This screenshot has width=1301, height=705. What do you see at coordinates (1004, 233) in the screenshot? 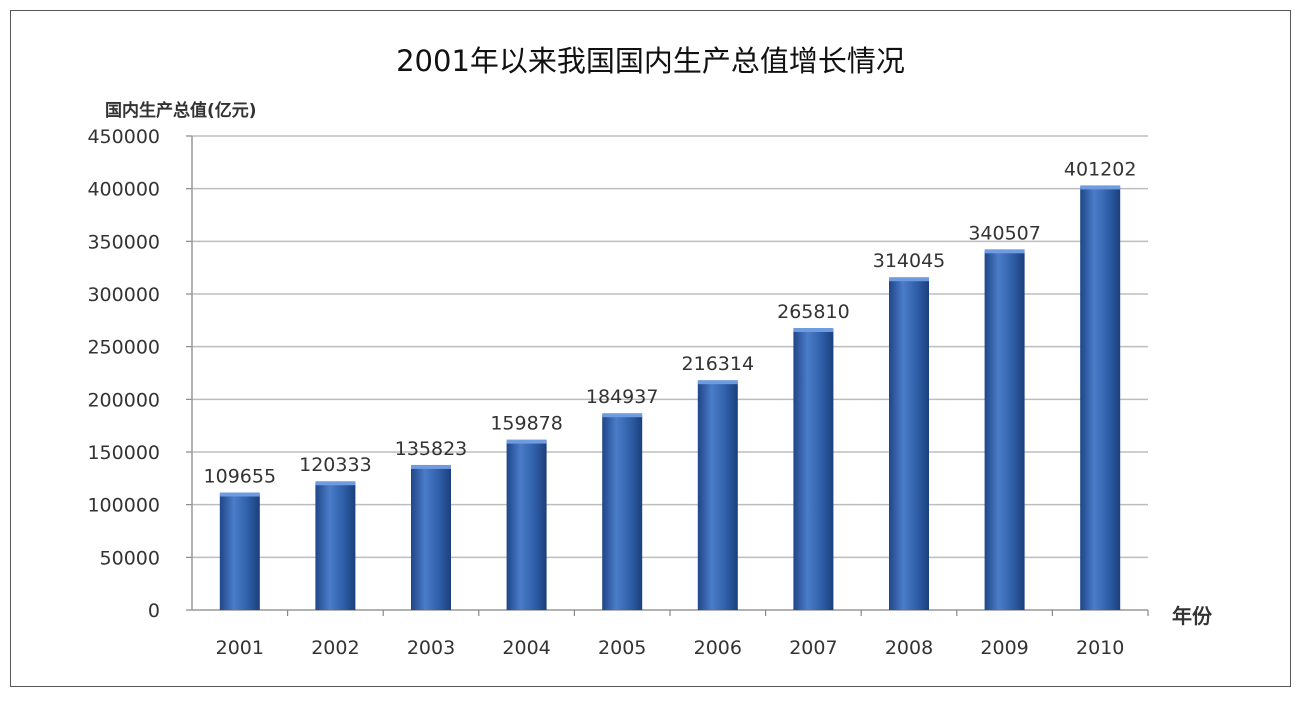
I see `data-label: 340507` at bounding box center [1004, 233].